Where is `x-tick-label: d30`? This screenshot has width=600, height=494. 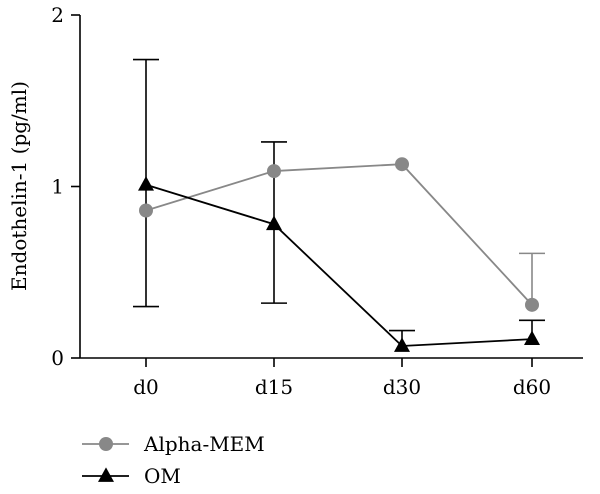
x-tick-label: d30 is located at coordinates (402, 387).